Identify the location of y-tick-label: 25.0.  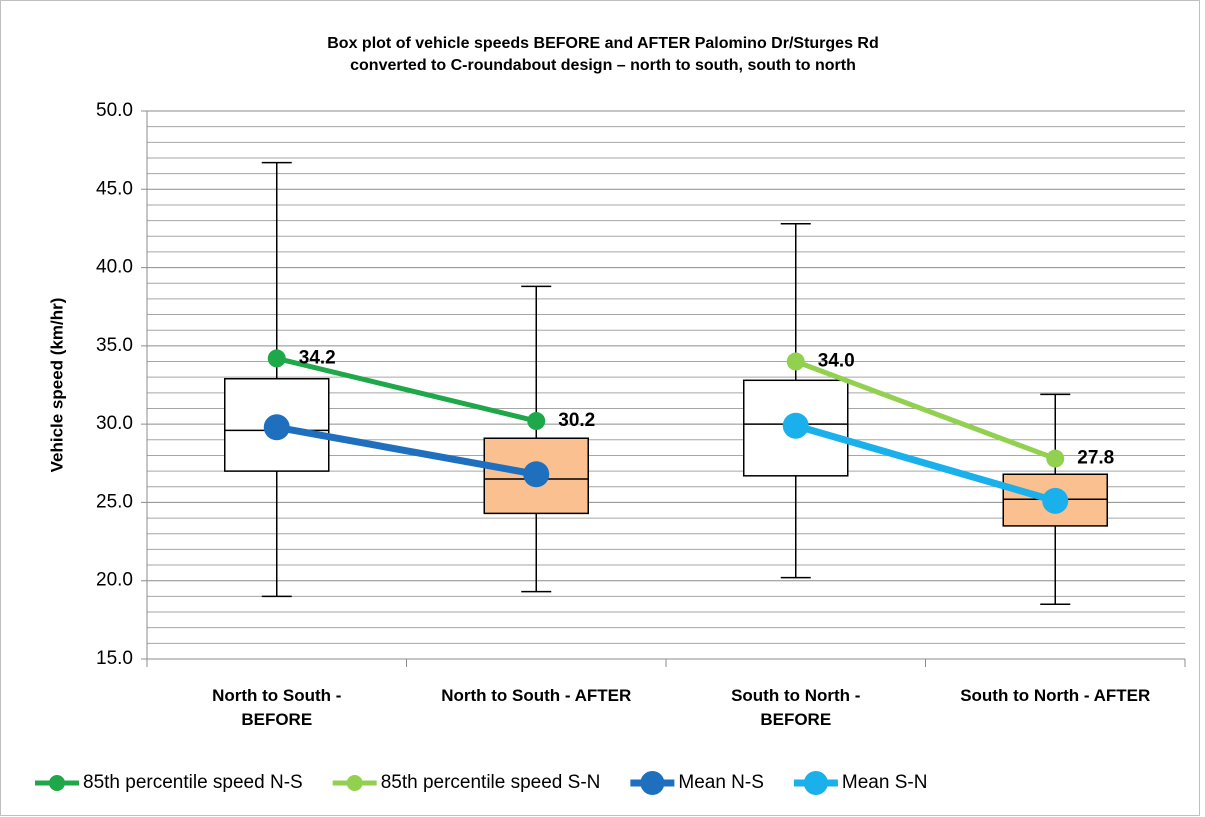
(114, 501).